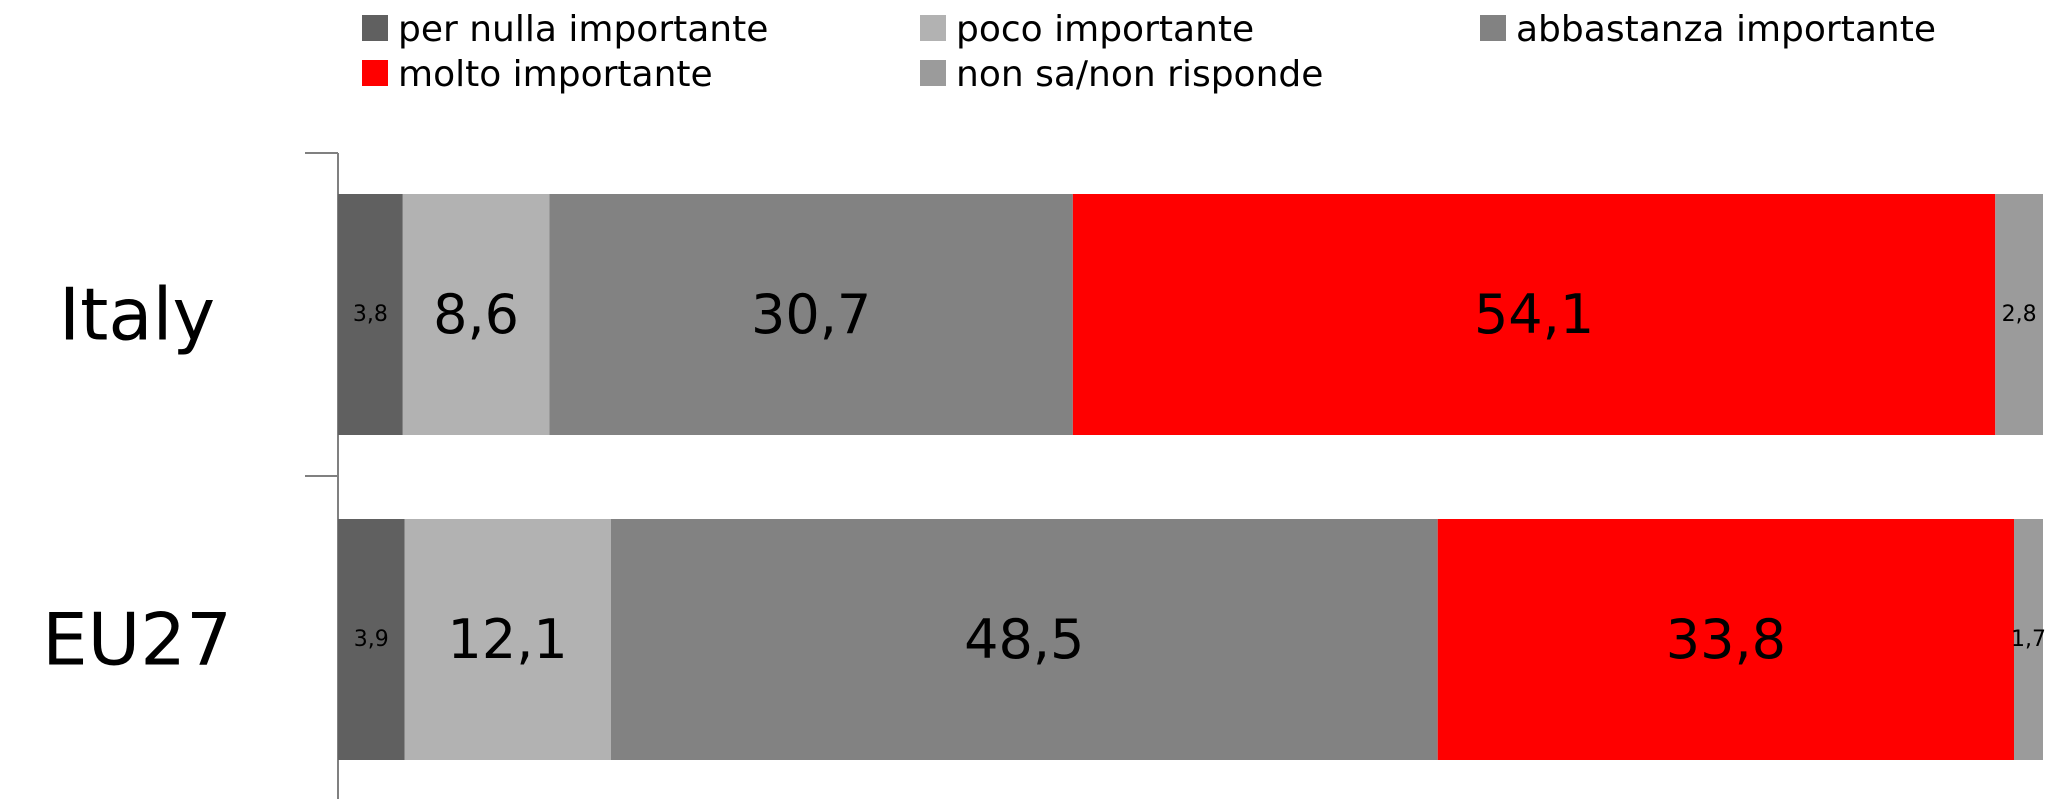  Describe the element at coordinates (1105, 29) in the screenshot. I see `legend-label: poco importante` at that location.